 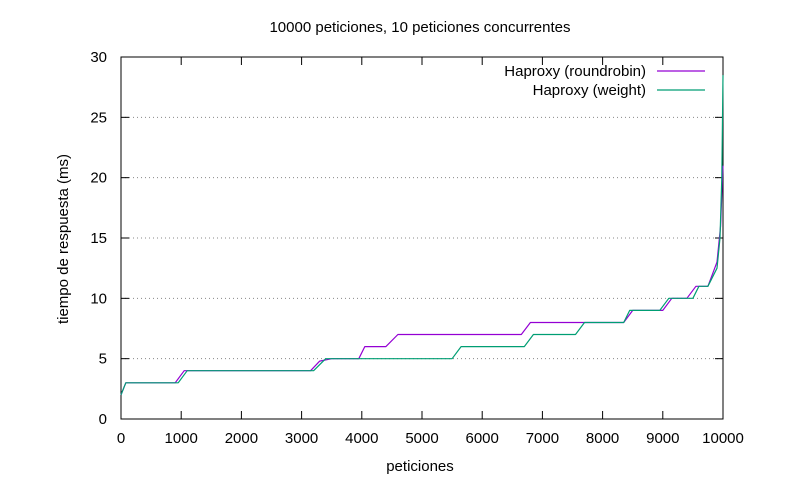 What do you see at coordinates (103, 419) in the screenshot?
I see `y-tick-label: 0` at bounding box center [103, 419].